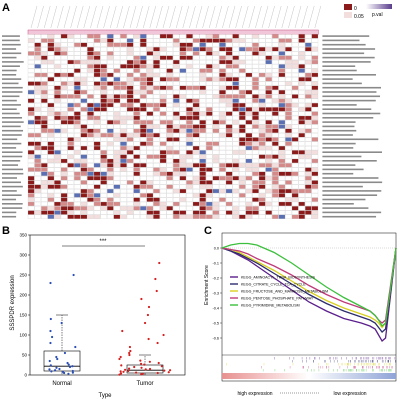  I want to click on gsea-y-tick-label: -0.3, so click(215, 293).